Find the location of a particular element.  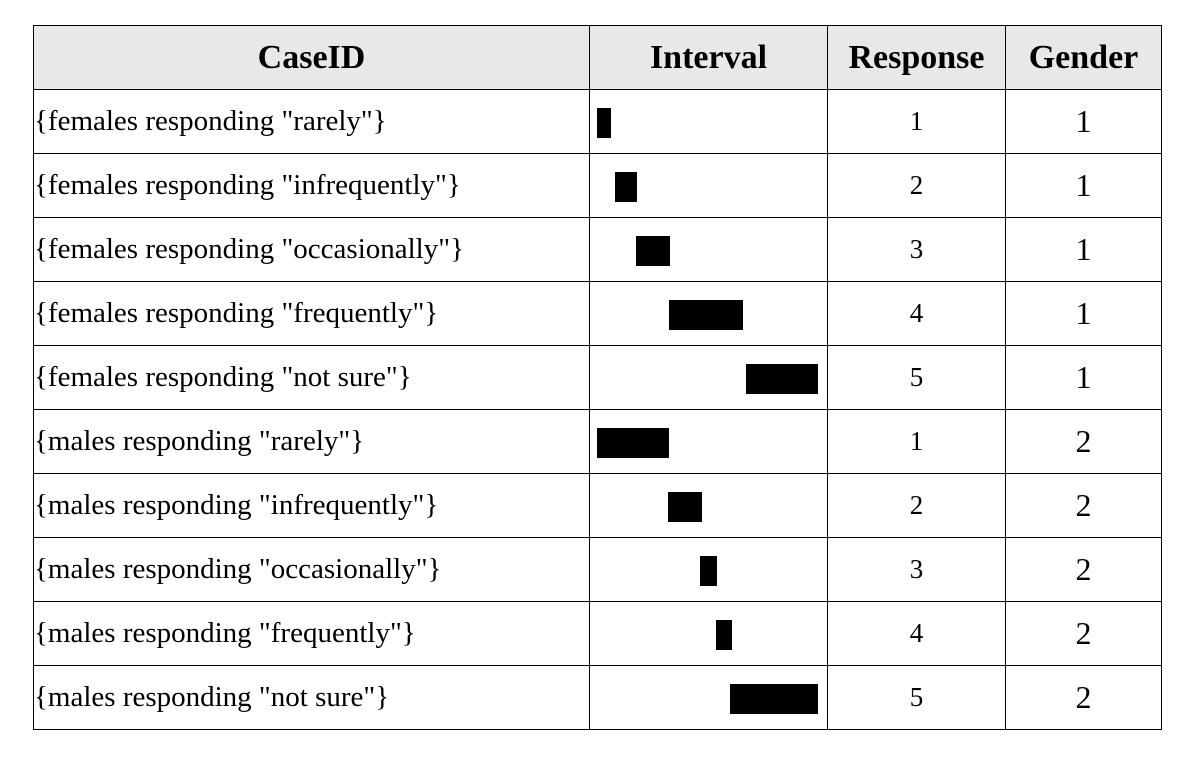

caseid-cell: {females responding "occasionally"} is located at coordinates (311, 249).